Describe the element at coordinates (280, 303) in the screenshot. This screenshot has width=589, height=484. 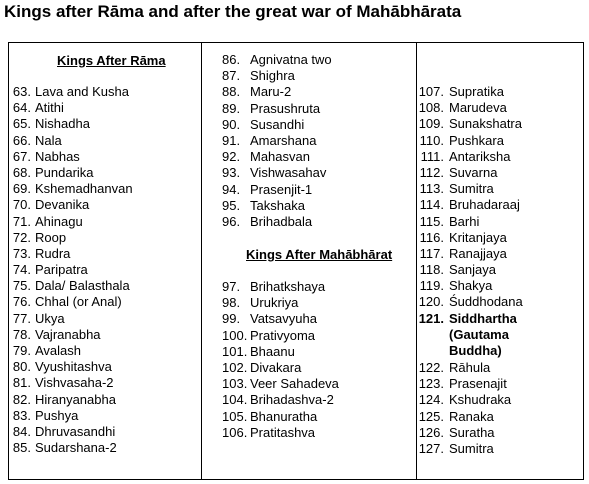
I see `list-item: 98. Urukriya` at that location.